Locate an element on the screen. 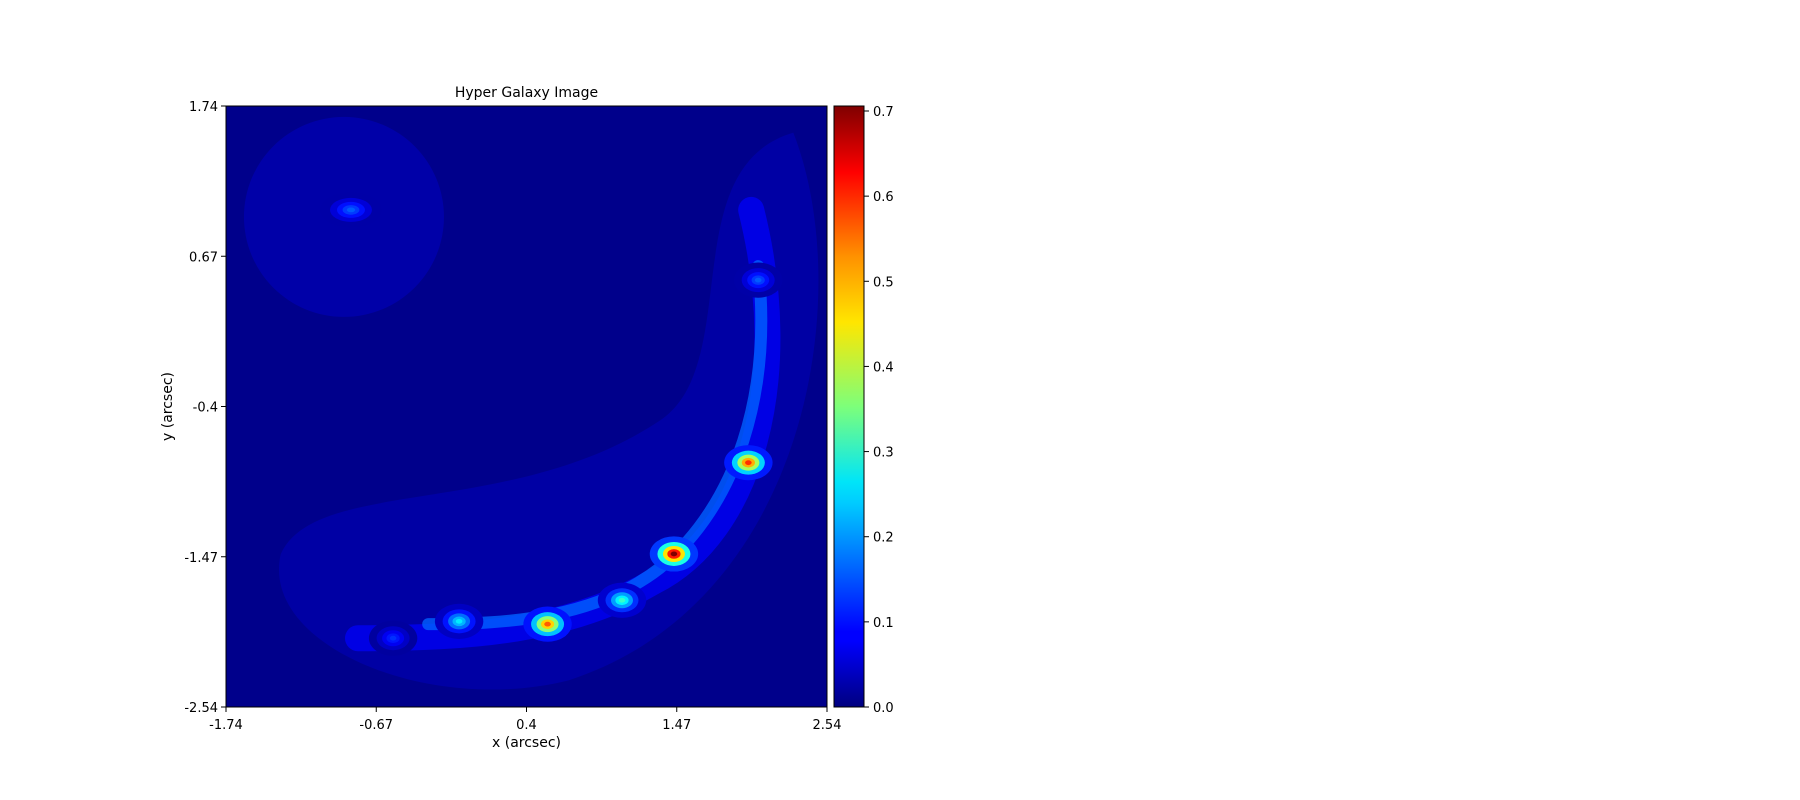  y-axis: 1.74 0.67 -0.4 -1.47 -2.54 is located at coordinates (205, 408).